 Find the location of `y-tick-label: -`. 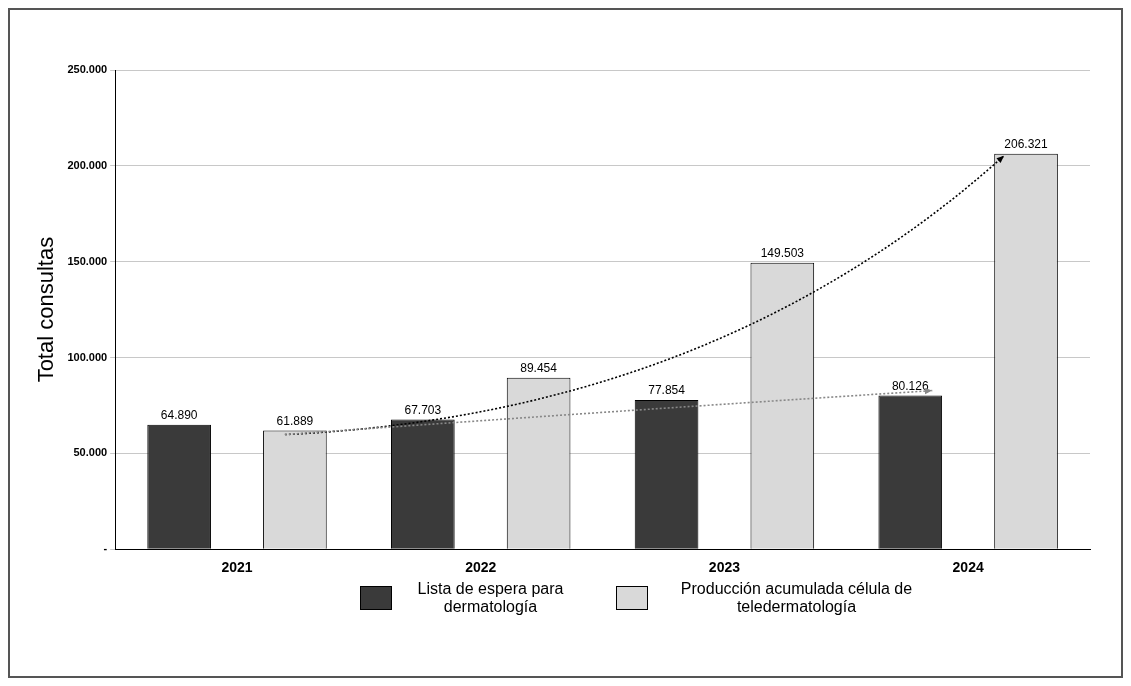

y-tick-label: - is located at coordinates (105, 548).